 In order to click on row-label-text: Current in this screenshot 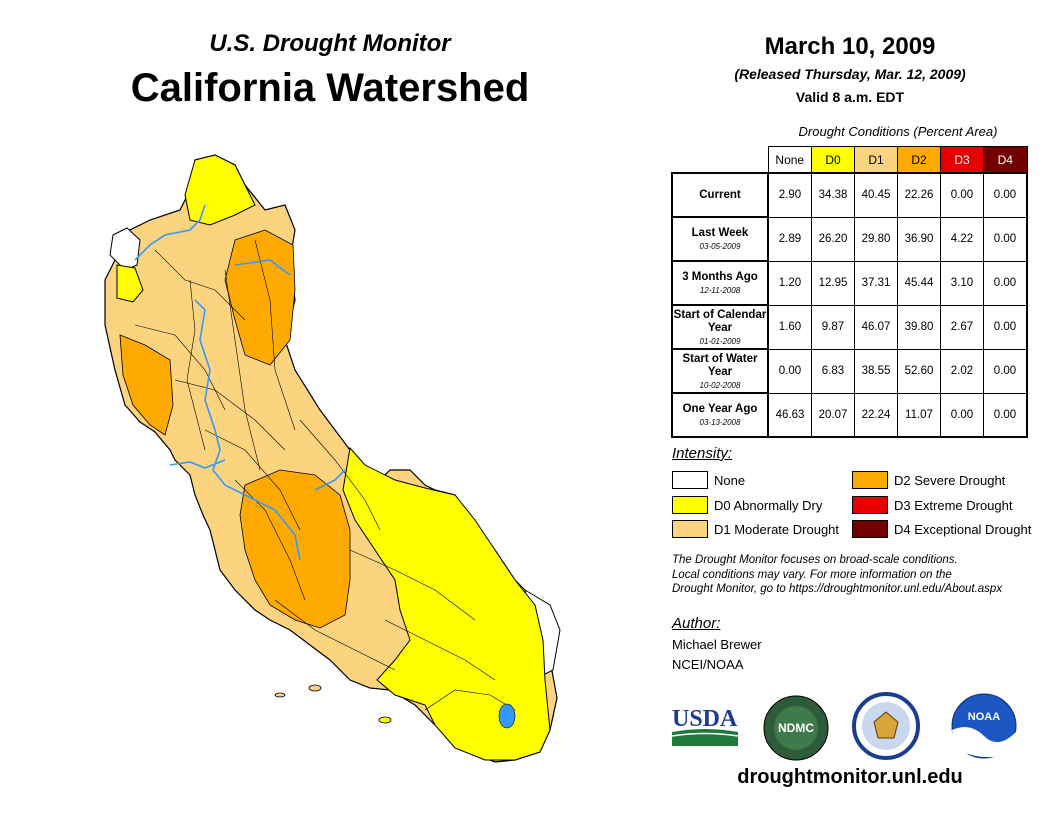, I will do `click(720, 194)`.